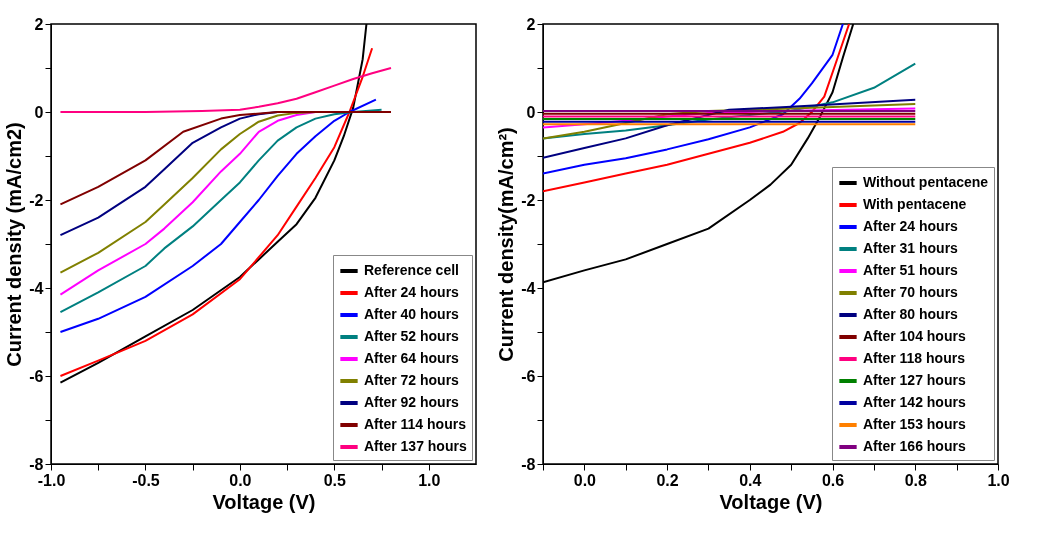 The width and height of the screenshot is (1058, 551). What do you see at coordinates (914, 402) in the screenshot?
I see `legend-label: After 142 hours` at bounding box center [914, 402].